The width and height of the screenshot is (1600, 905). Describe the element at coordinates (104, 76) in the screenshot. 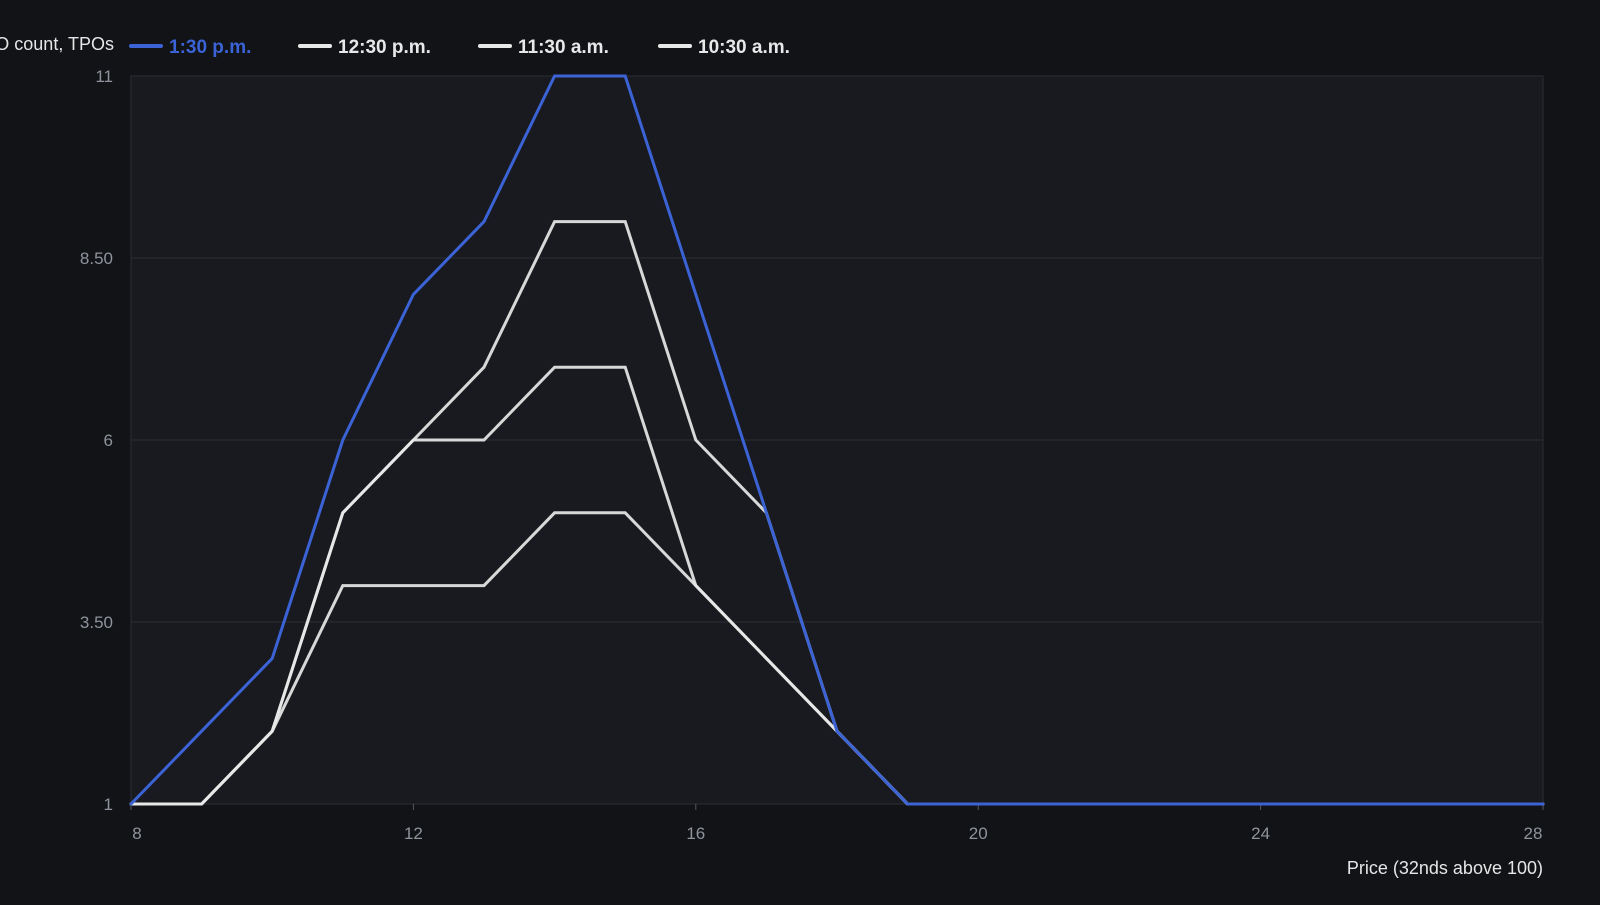

I see `y-tick-label: 11` at that location.